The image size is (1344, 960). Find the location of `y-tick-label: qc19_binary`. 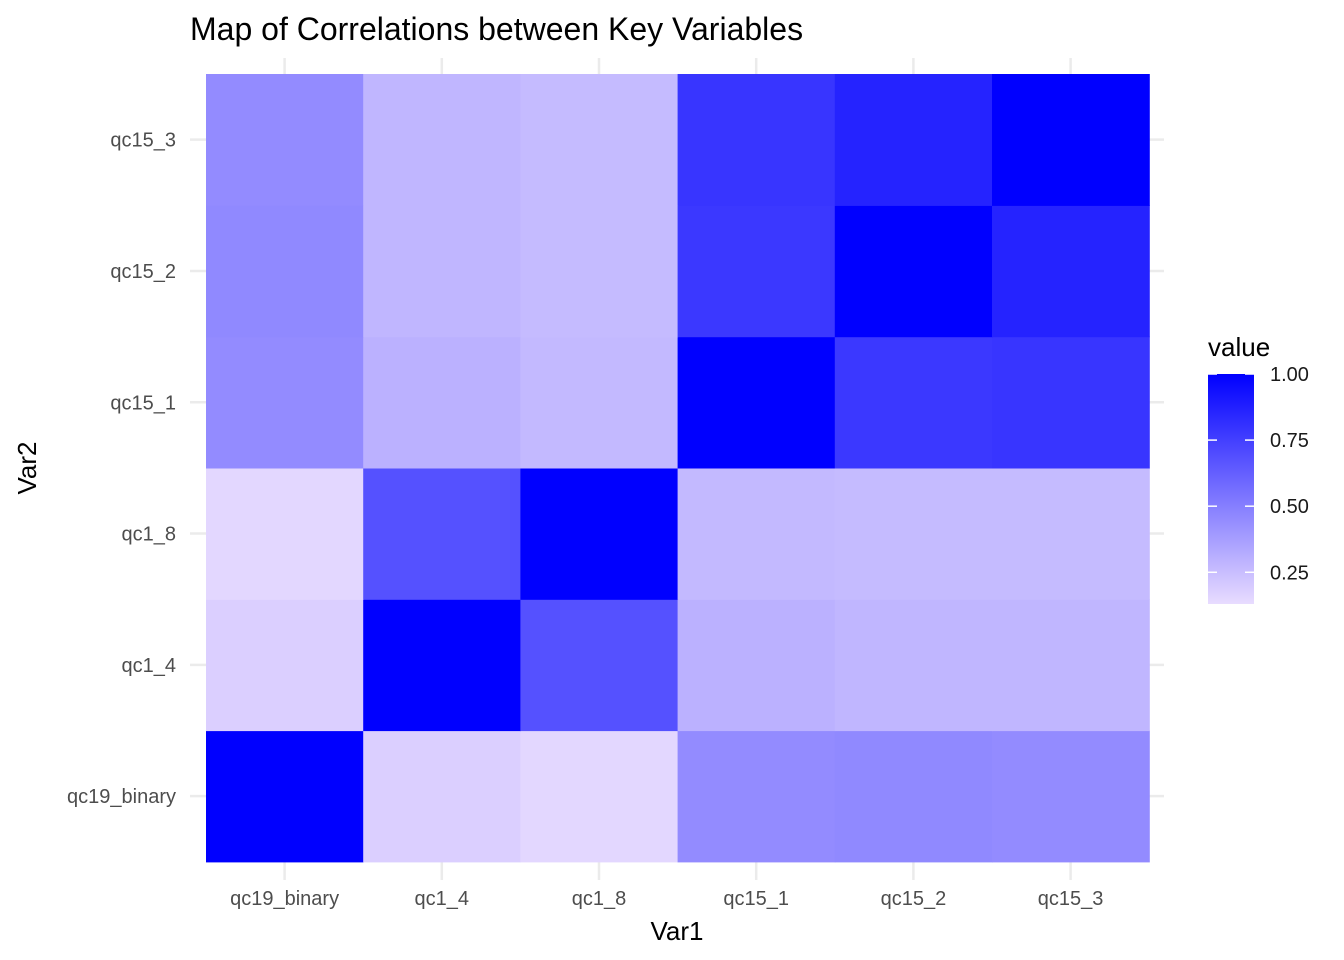

y-tick-label: qc19_binary is located at coordinates (121, 797).